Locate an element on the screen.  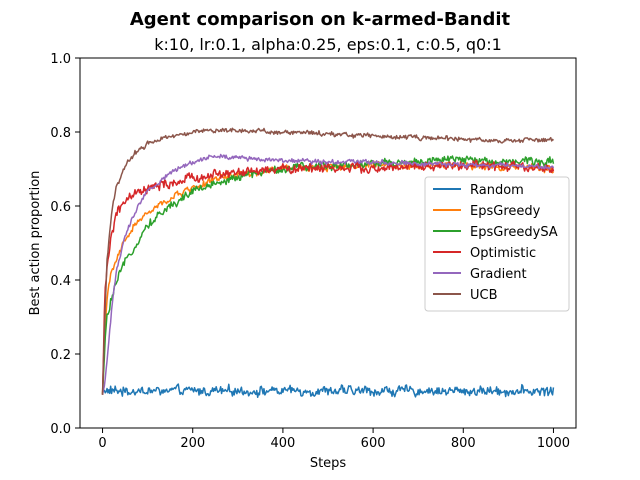
x-tick-label: 1000 is located at coordinates (553, 443).